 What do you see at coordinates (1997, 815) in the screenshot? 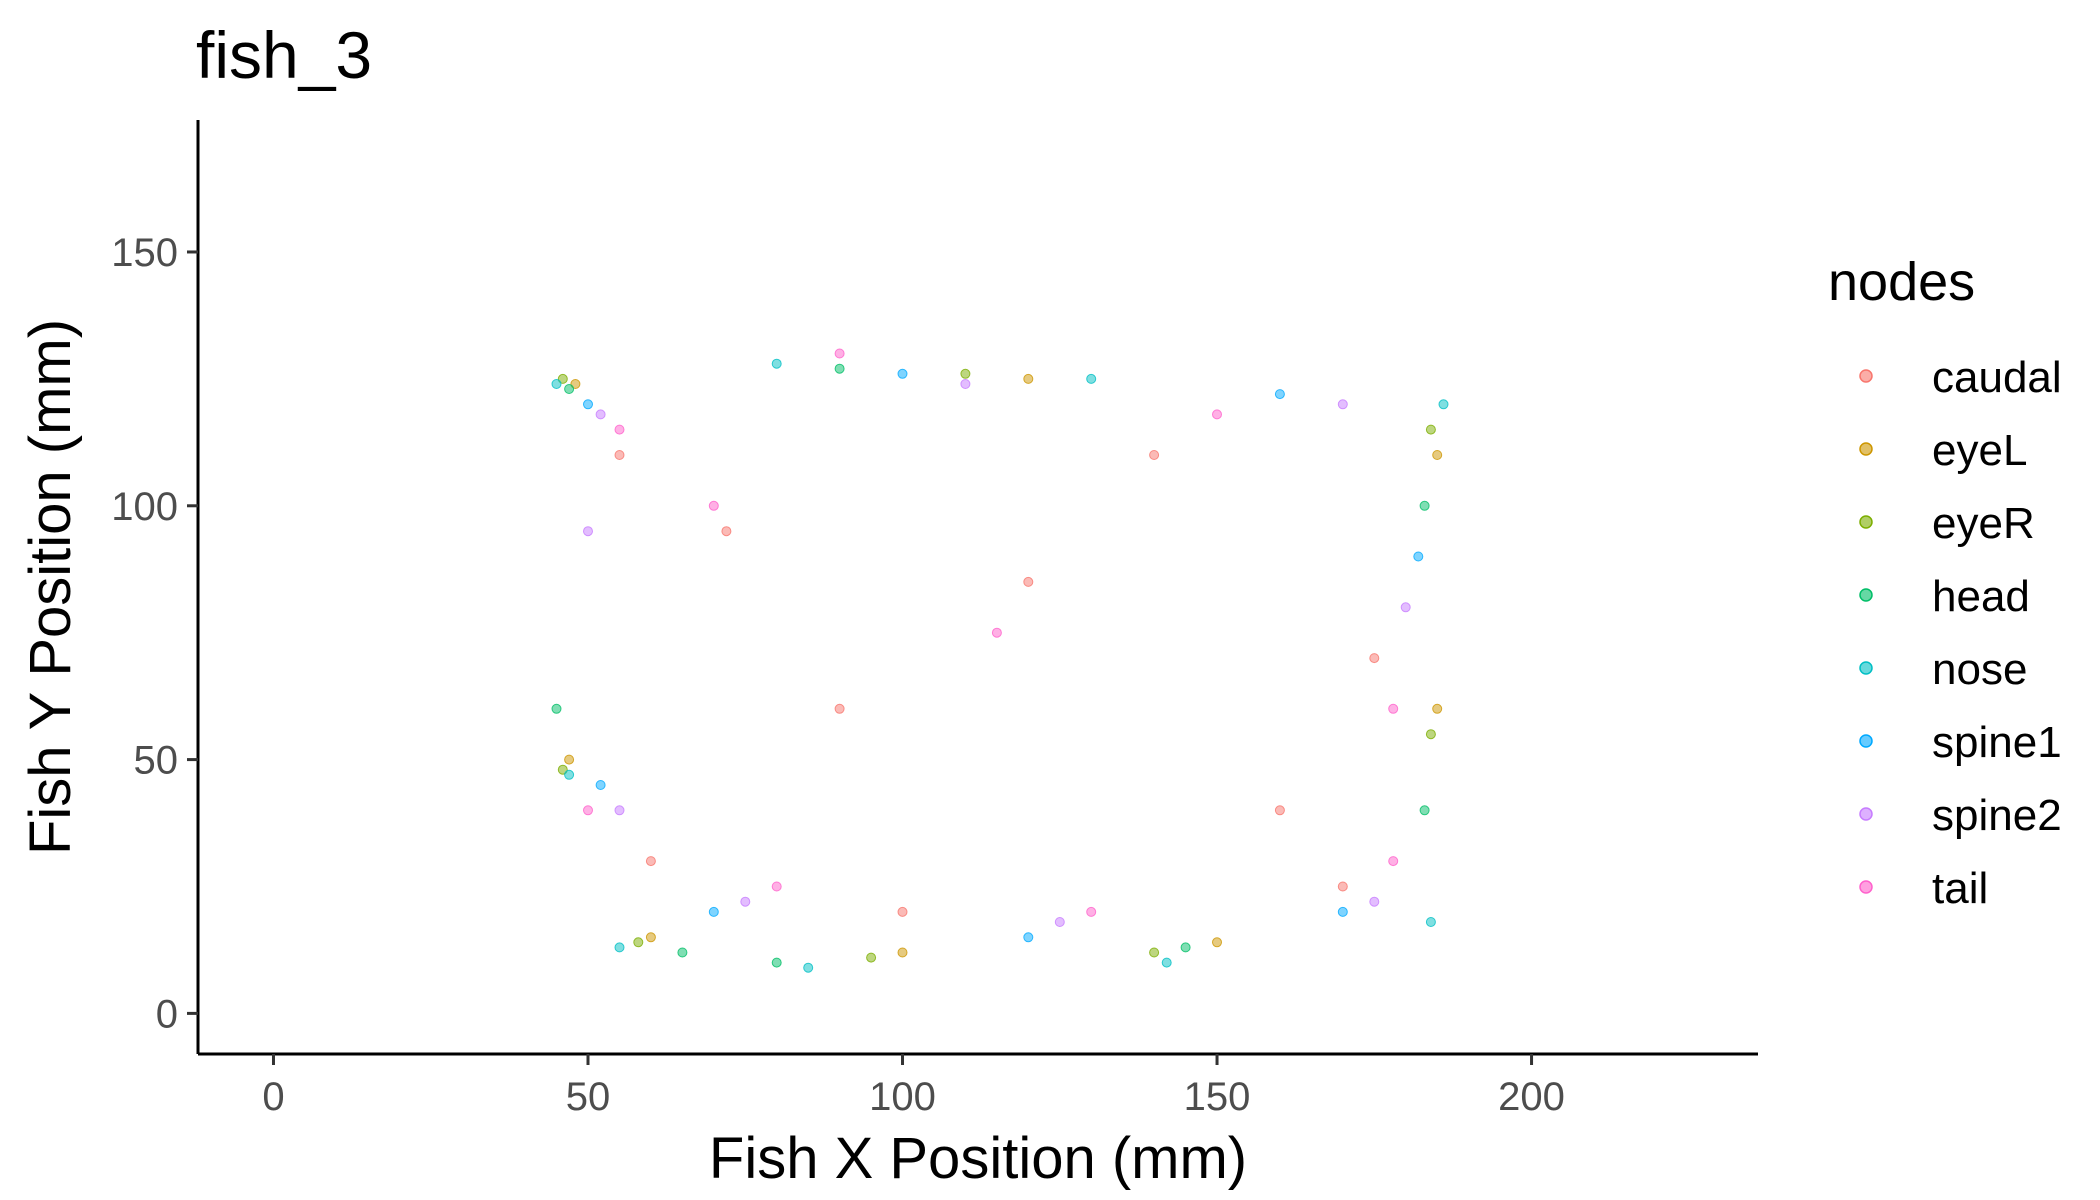
I see `legend-label: spine2` at bounding box center [1997, 815].